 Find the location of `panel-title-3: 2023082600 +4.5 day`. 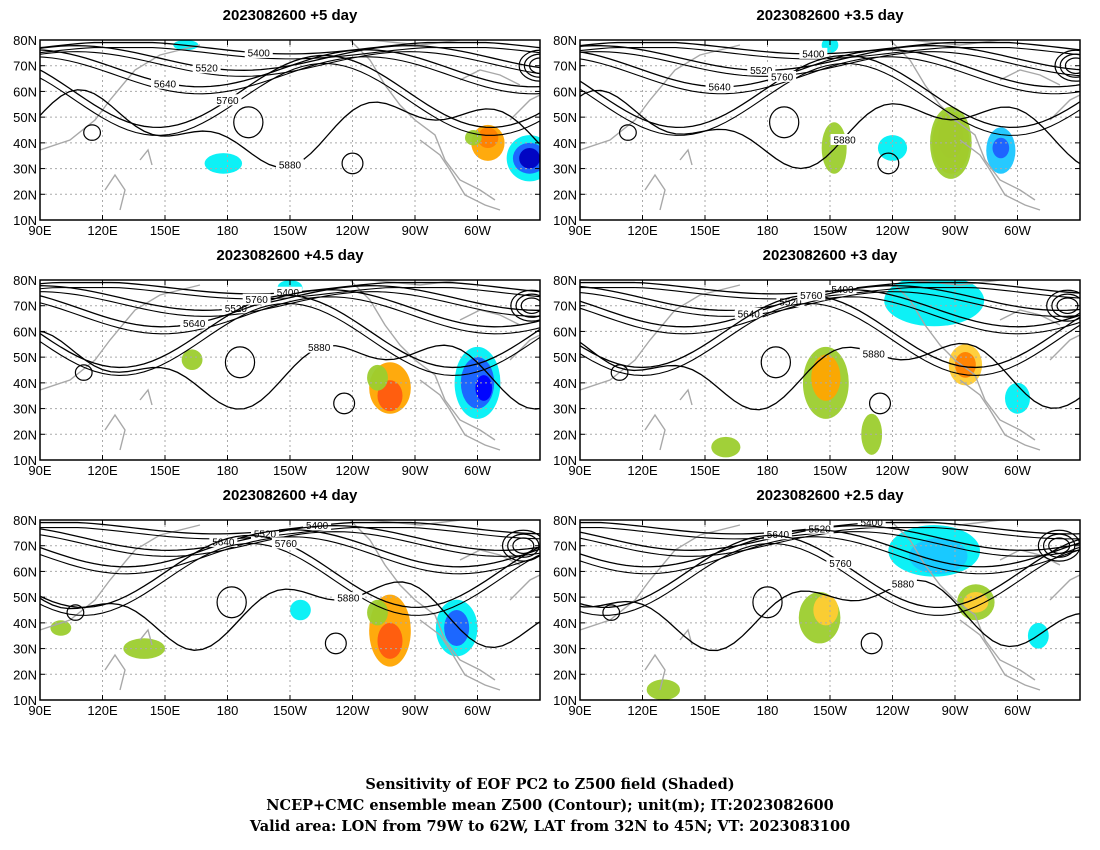

panel-title-3: 2023082600 +4.5 day is located at coordinates (290, 255).